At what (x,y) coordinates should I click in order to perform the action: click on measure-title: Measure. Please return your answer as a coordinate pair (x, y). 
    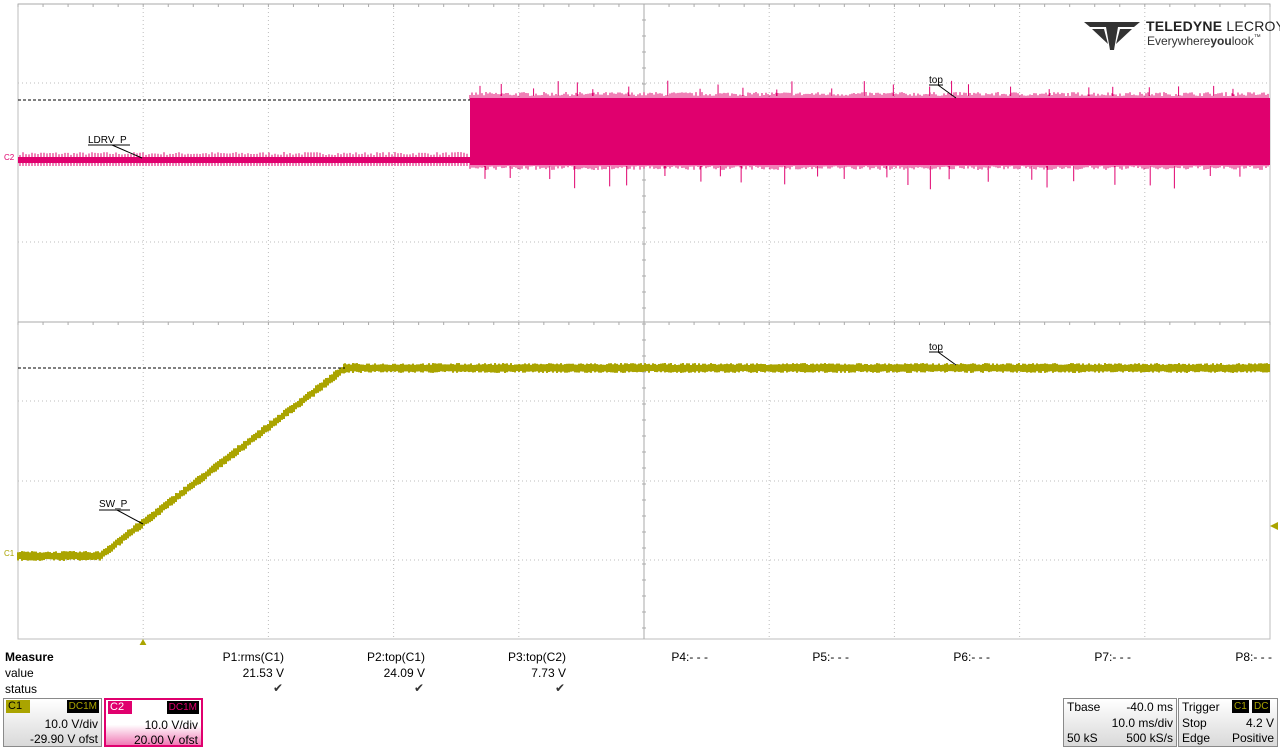
    Looking at the image, I should click on (29, 657).